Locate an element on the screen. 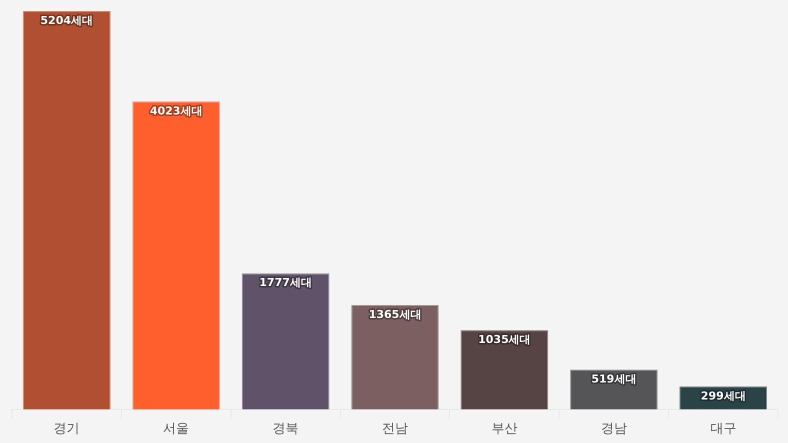 Image resolution: width=788 pixels, height=443 pixels. x-tick-label: 부산 is located at coordinates (504, 429).